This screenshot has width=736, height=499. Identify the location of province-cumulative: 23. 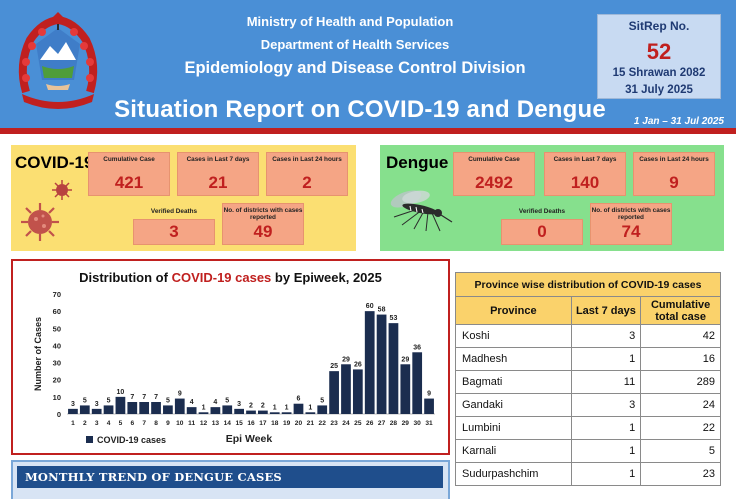
(680, 474).